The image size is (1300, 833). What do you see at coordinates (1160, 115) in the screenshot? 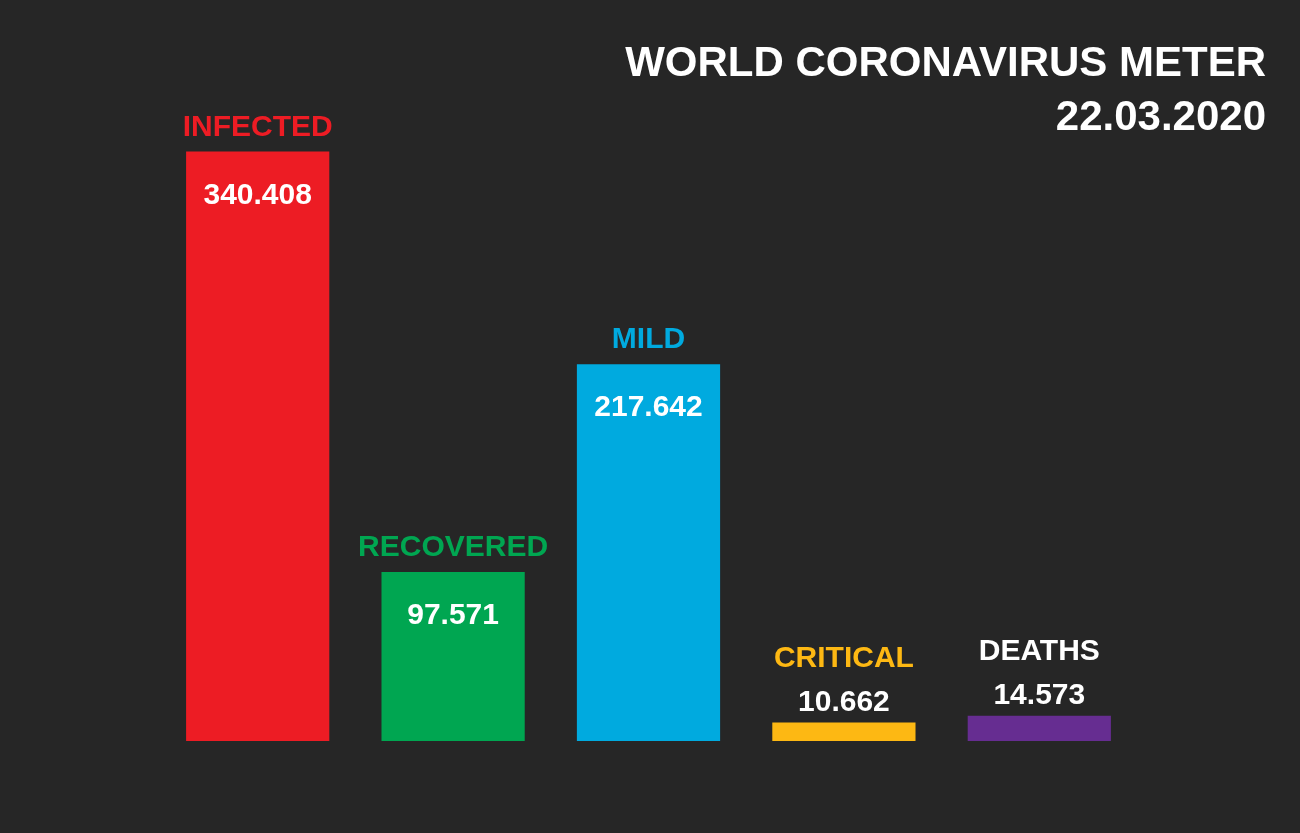
I see `chart-subtitle: 22.03.2020` at bounding box center [1160, 115].